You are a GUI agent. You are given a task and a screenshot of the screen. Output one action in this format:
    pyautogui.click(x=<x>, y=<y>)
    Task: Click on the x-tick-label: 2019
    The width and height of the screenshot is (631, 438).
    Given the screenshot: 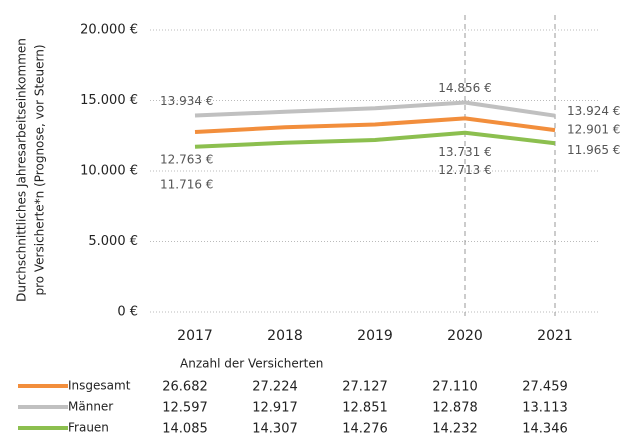 What is the action you would take?
    pyautogui.click(x=375, y=336)
    